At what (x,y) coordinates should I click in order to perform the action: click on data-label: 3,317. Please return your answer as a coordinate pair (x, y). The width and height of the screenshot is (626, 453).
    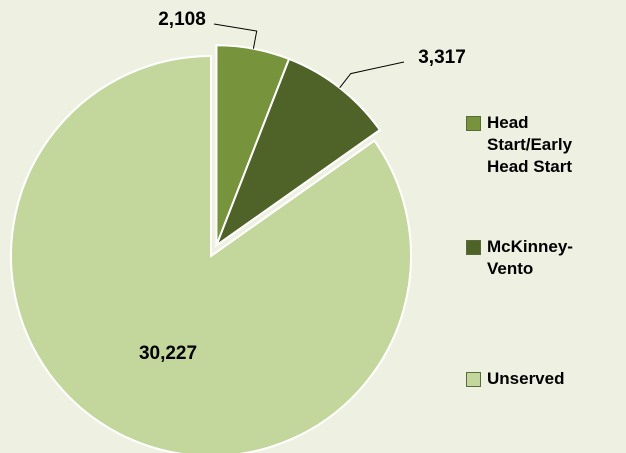
    Looking at the image, I should click on (442, 57).